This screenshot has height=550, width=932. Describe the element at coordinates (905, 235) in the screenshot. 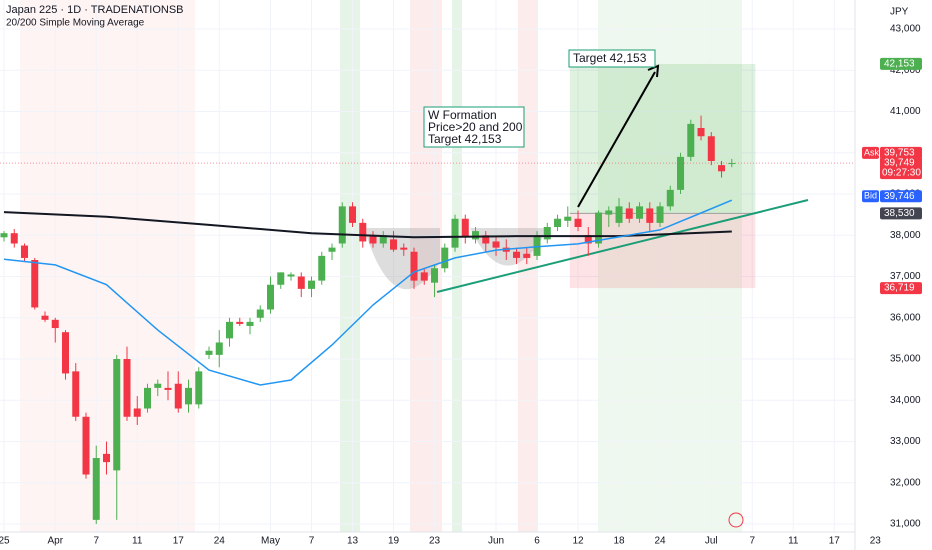

I see `y-tick-label: 38,000` at that location.